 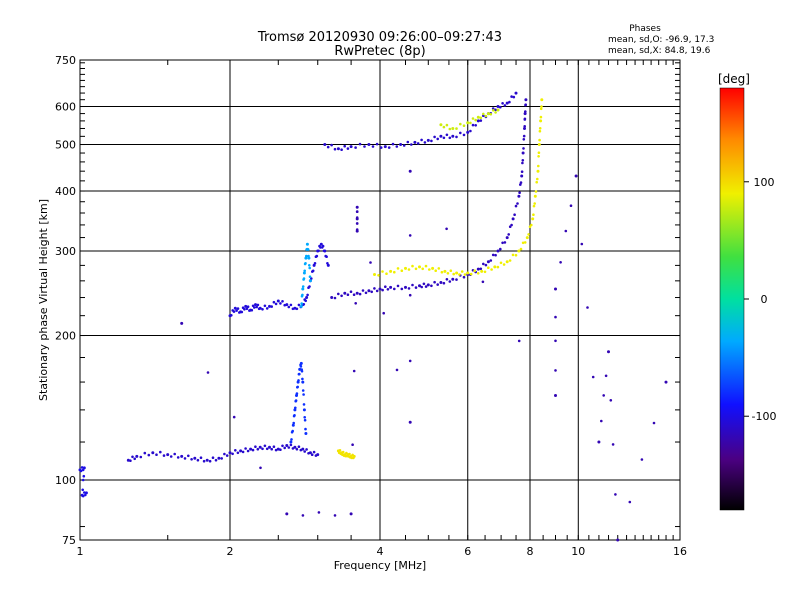 I want to click on chart-title: Tromsø 20120930 09:26:00–09:27:43, so click(x=379, y=37).